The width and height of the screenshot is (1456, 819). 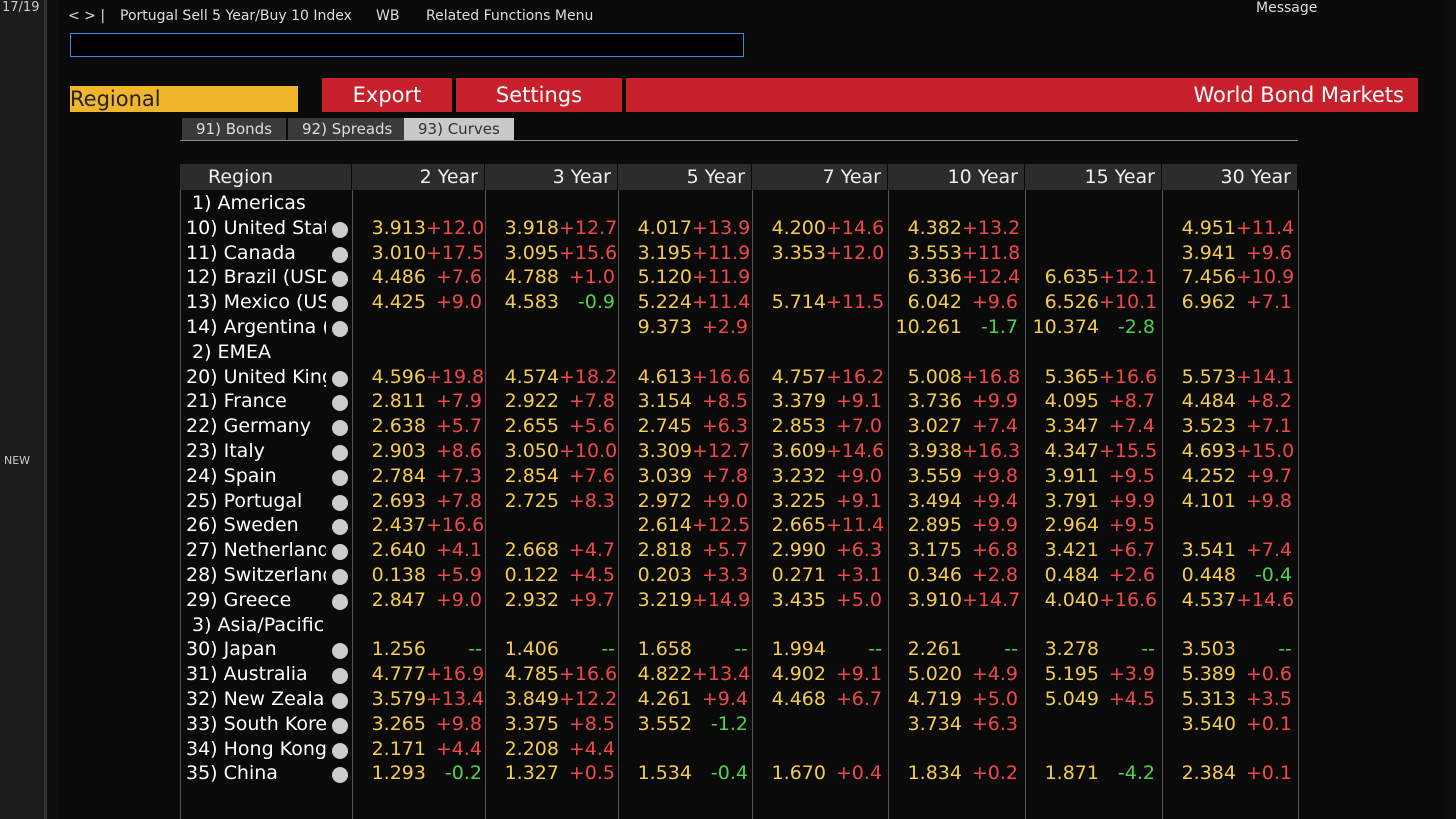 I want to click on wb-menu: WB, so click(x=388, y=16).